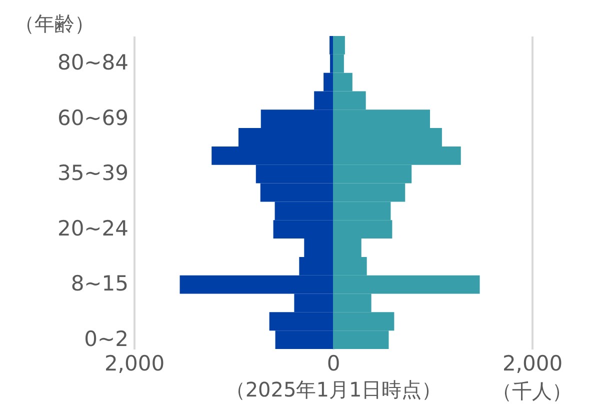 This screenshot has width=598, height=413. I want to click on y-axis-title: （年齢）, so click(54, 24).